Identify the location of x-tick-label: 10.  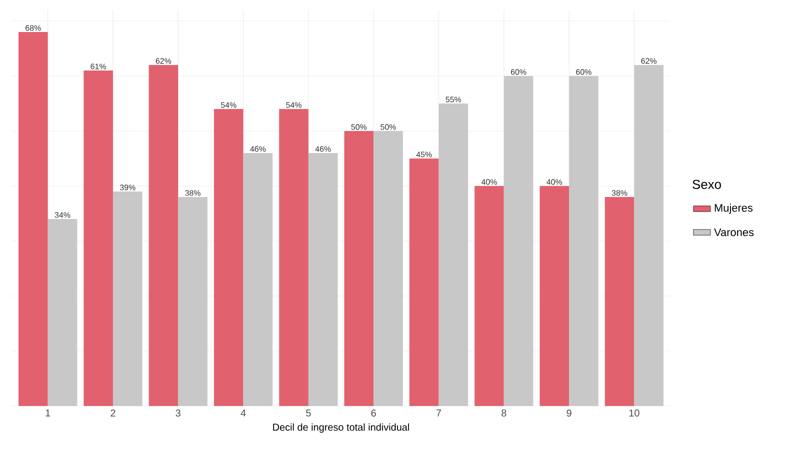
(634, 413).